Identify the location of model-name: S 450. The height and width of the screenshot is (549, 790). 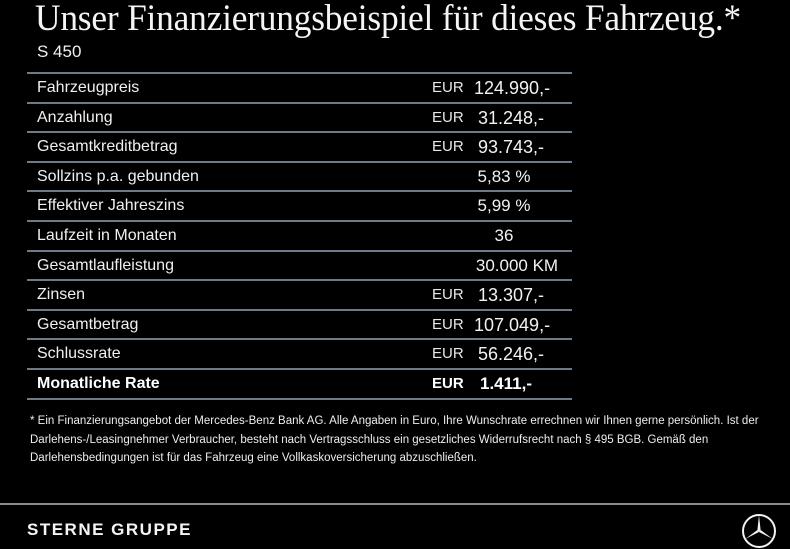
(59, 51).